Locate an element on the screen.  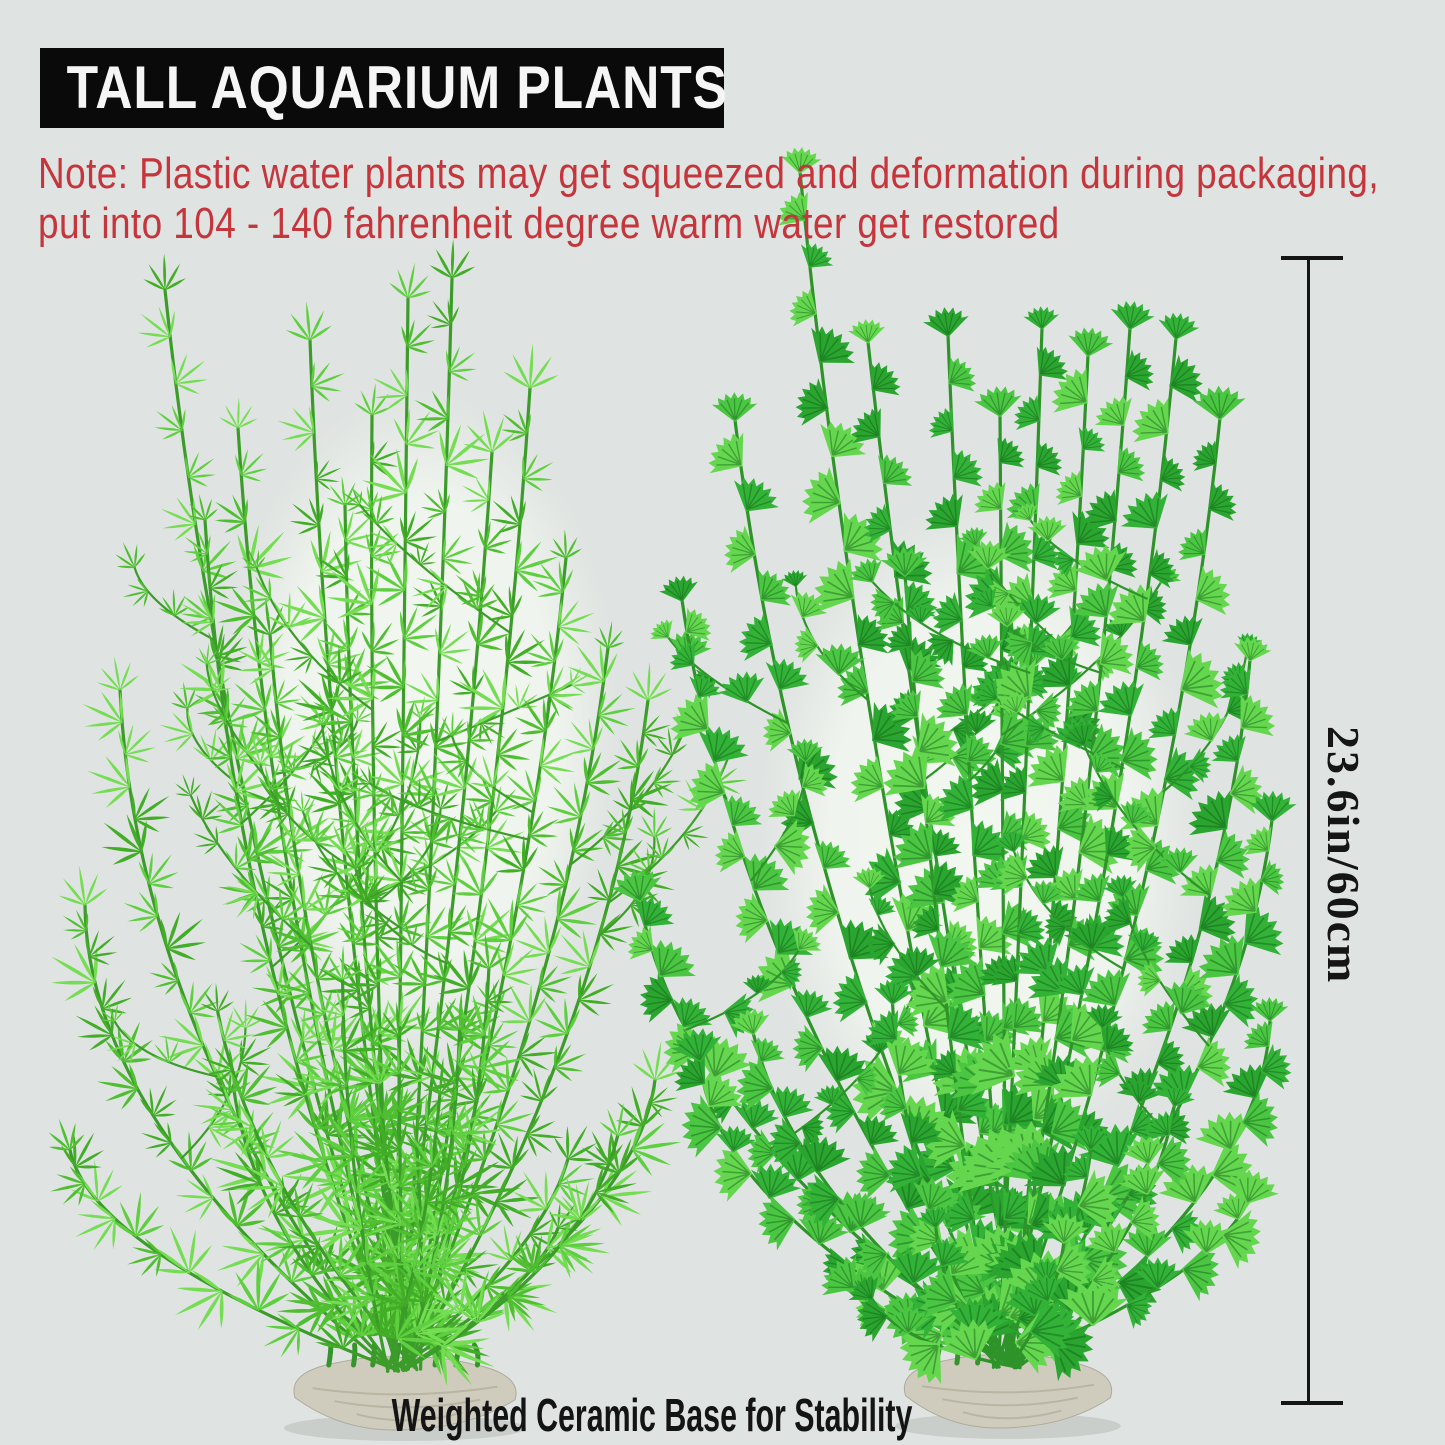
page-title: TALL AQUARIUM PLANTS is located at coordinates (397, 87).